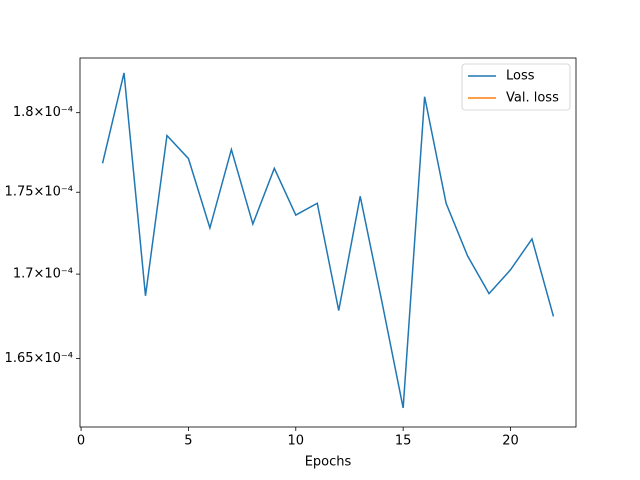 The height and width of the screenshot is (480, 640). I want to click on x-tick-label: 0, so click(81, 441).